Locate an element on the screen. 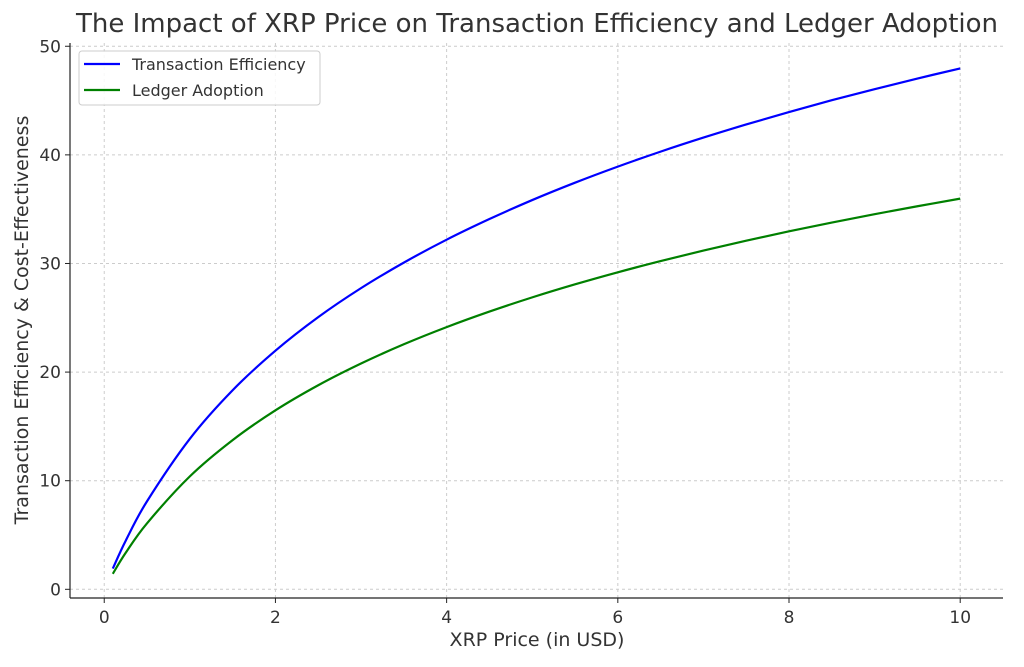 Image resolution: width=1024 pixels, height=667 pixels. legend: Transaction Efficiency Ledger Adoption is located at coordinates (199, 78).